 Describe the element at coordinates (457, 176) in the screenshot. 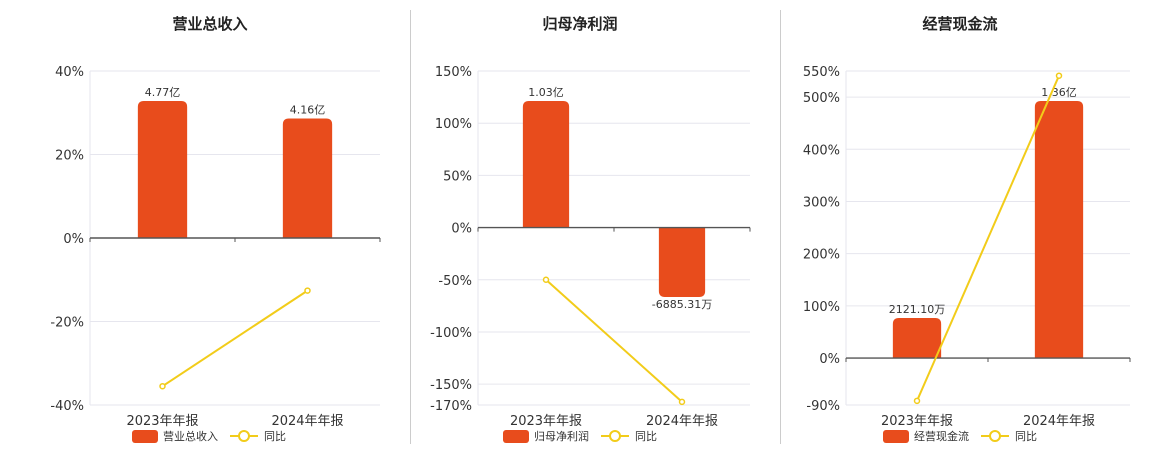

I see `y-tick-label: 50%` at that location.